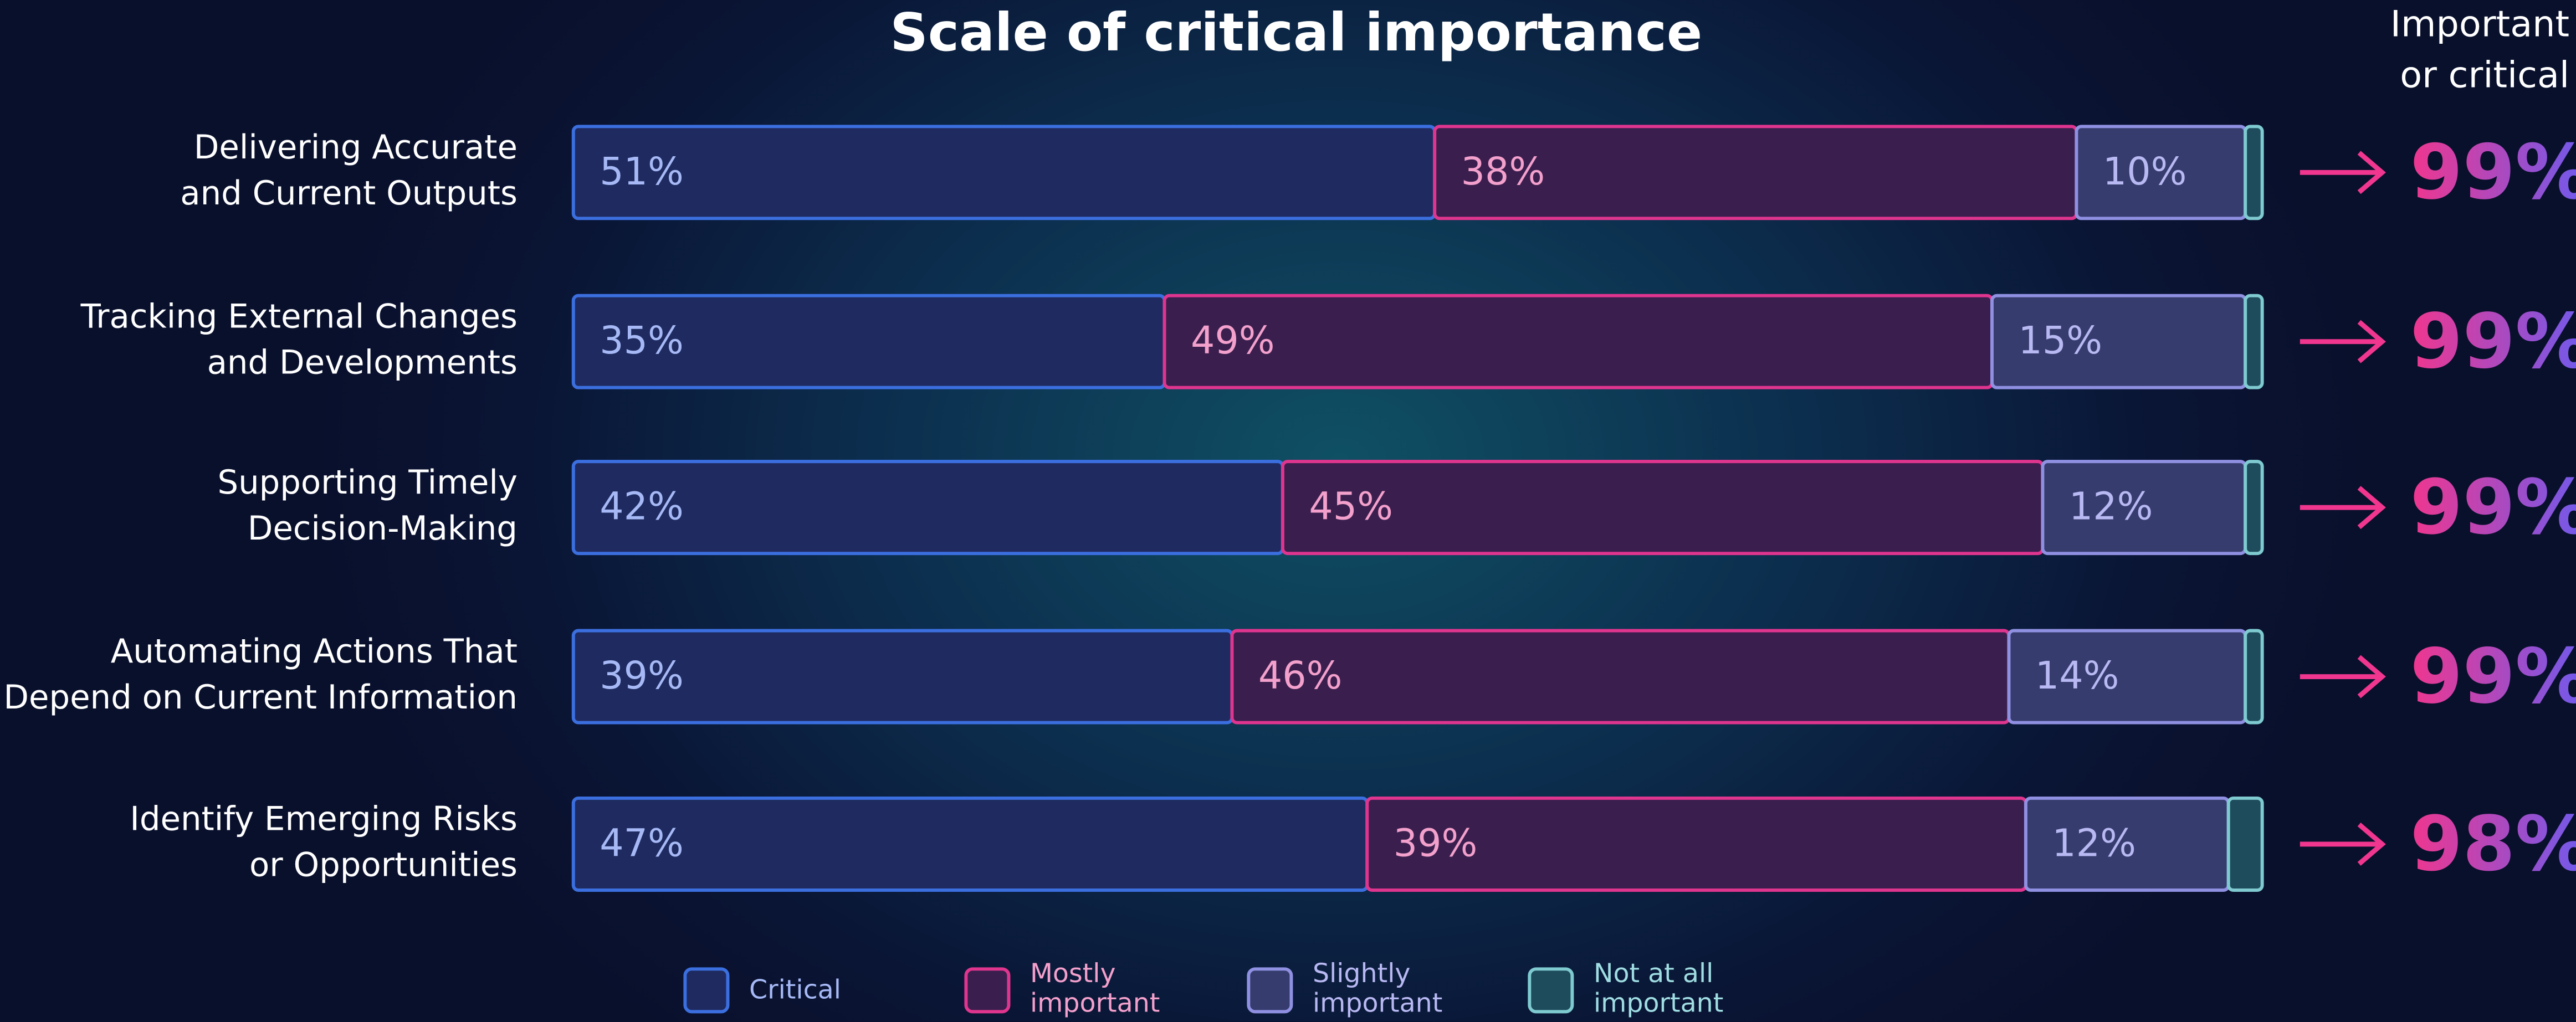 This screenshot has height=1022, width=2576. What do you see at coordinates (2493, 844) in the screenshot?
I see `total-label: 98%` at bounding box center [2493, 844].